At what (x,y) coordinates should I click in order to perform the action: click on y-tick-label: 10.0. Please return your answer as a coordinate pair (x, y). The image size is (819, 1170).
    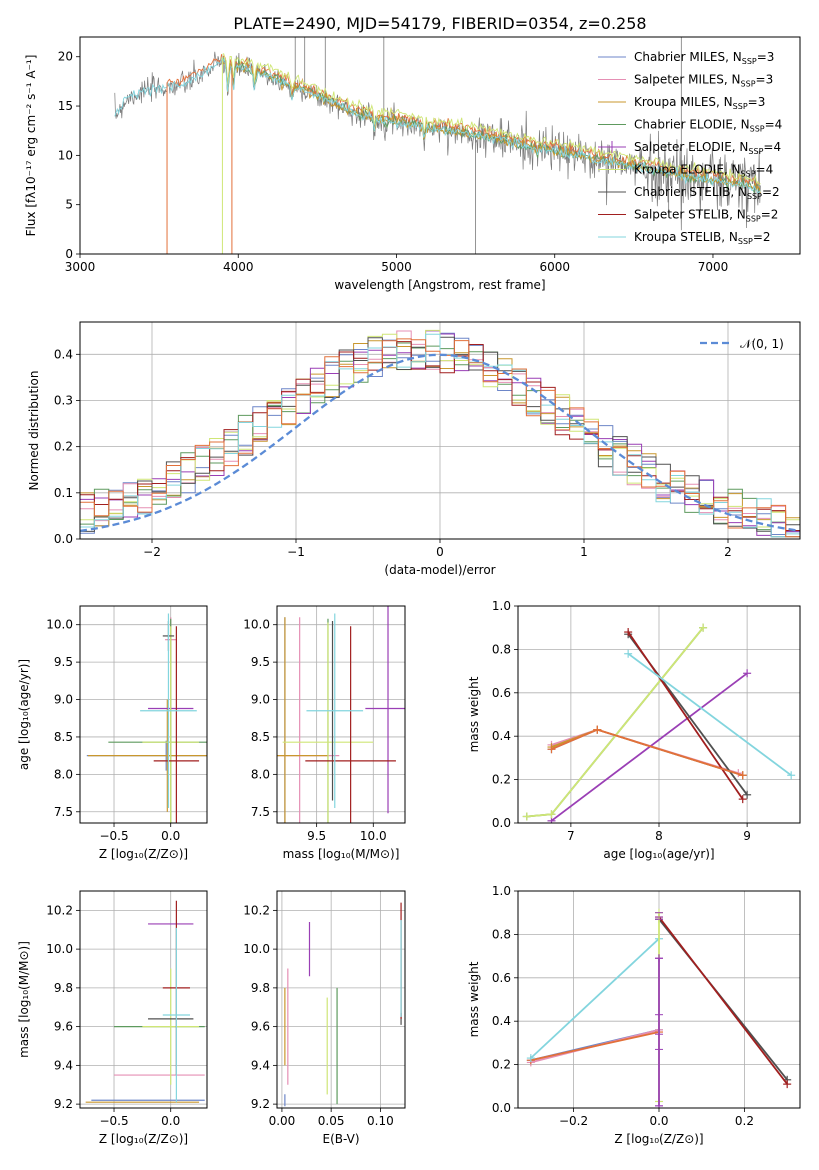
    Looking at the image, I should click on (59, 625).